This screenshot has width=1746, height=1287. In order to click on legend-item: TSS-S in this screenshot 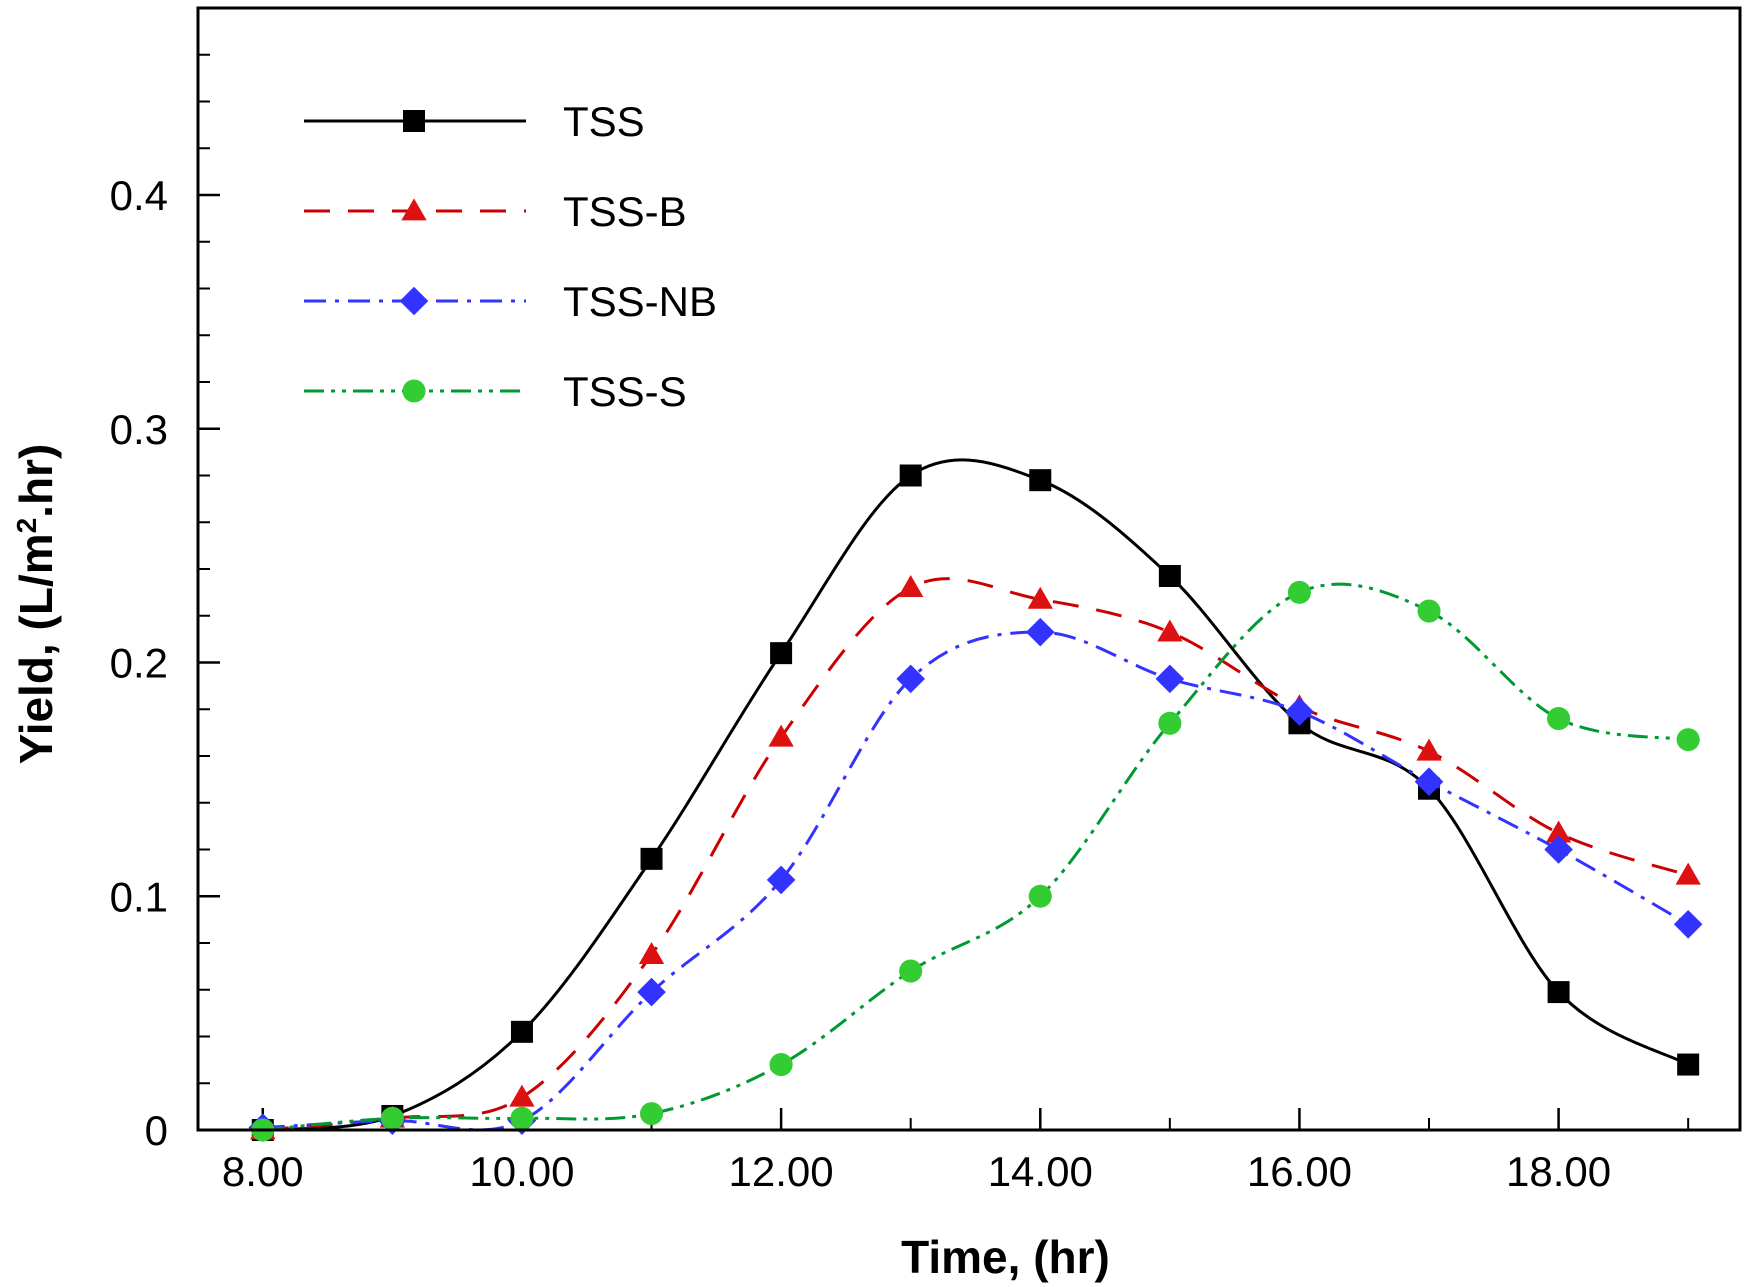, I will do `click(495, 391)`.